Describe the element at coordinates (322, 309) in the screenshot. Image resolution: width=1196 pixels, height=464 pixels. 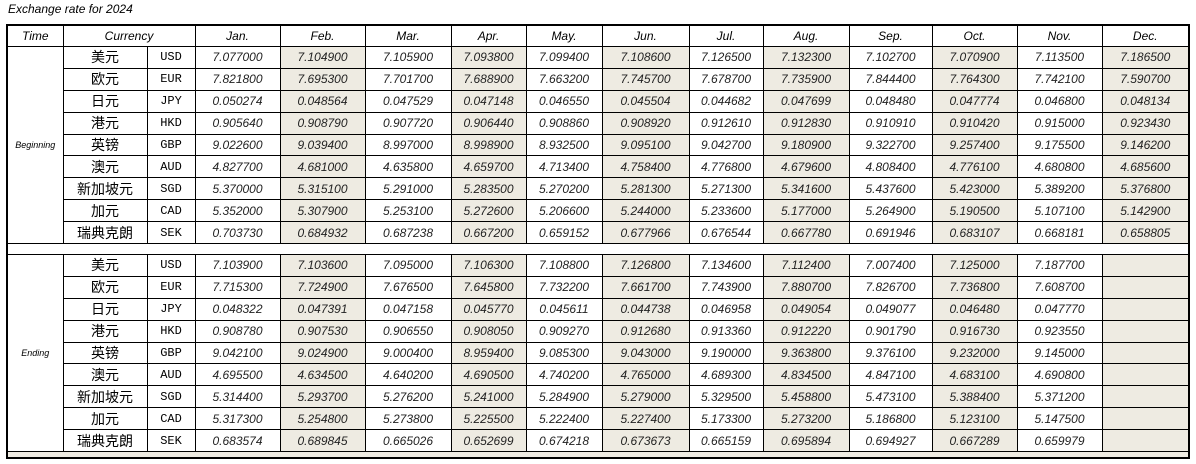
I see `rate-cell: 0.047391` at that location.